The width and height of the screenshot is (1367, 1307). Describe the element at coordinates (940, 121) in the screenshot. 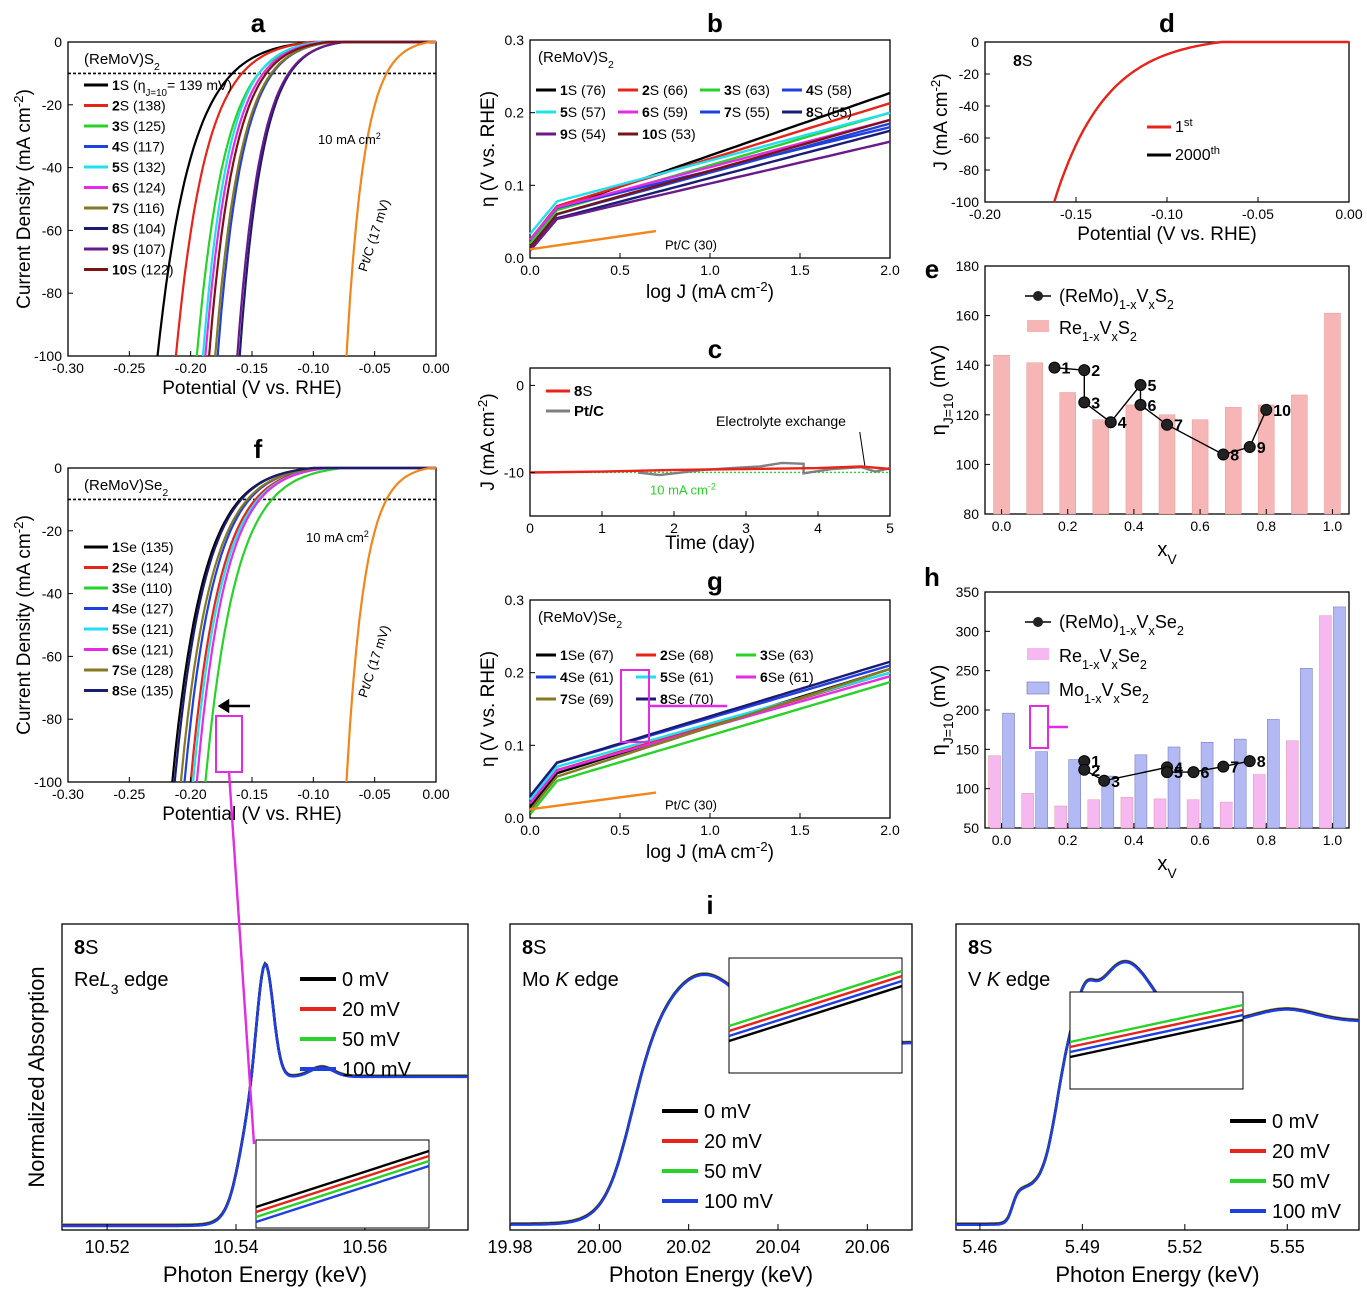

I see `y-axis-label: J (mA cm-2)` at that location.